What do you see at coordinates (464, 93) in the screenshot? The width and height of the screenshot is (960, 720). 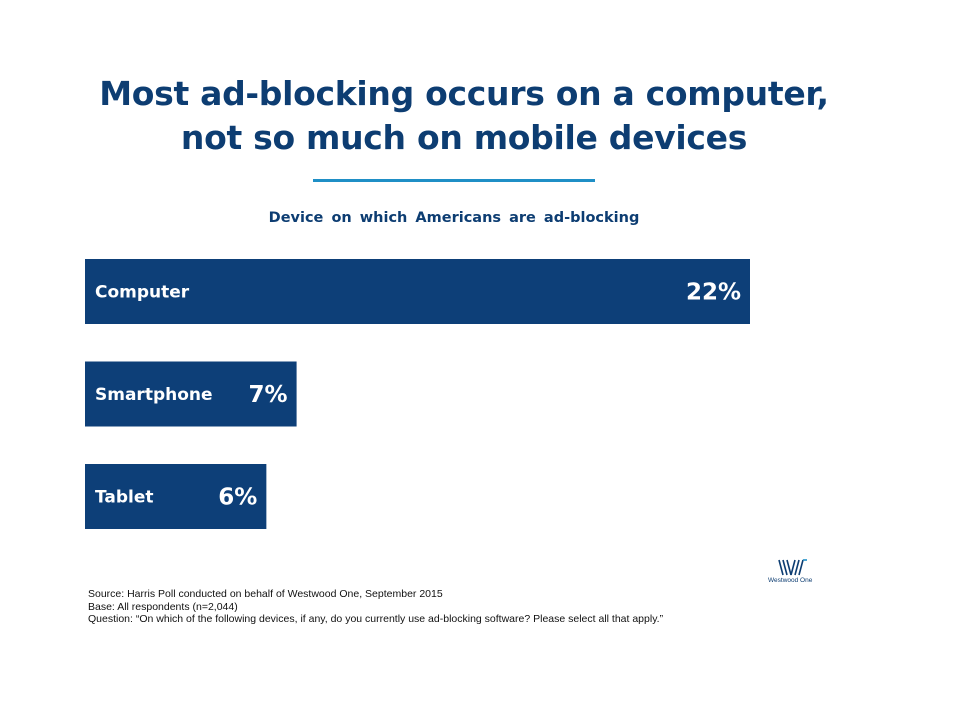 I see `title-line-1: Most ad-blocking occurs on a computer,` at bounding box center [464, 93].